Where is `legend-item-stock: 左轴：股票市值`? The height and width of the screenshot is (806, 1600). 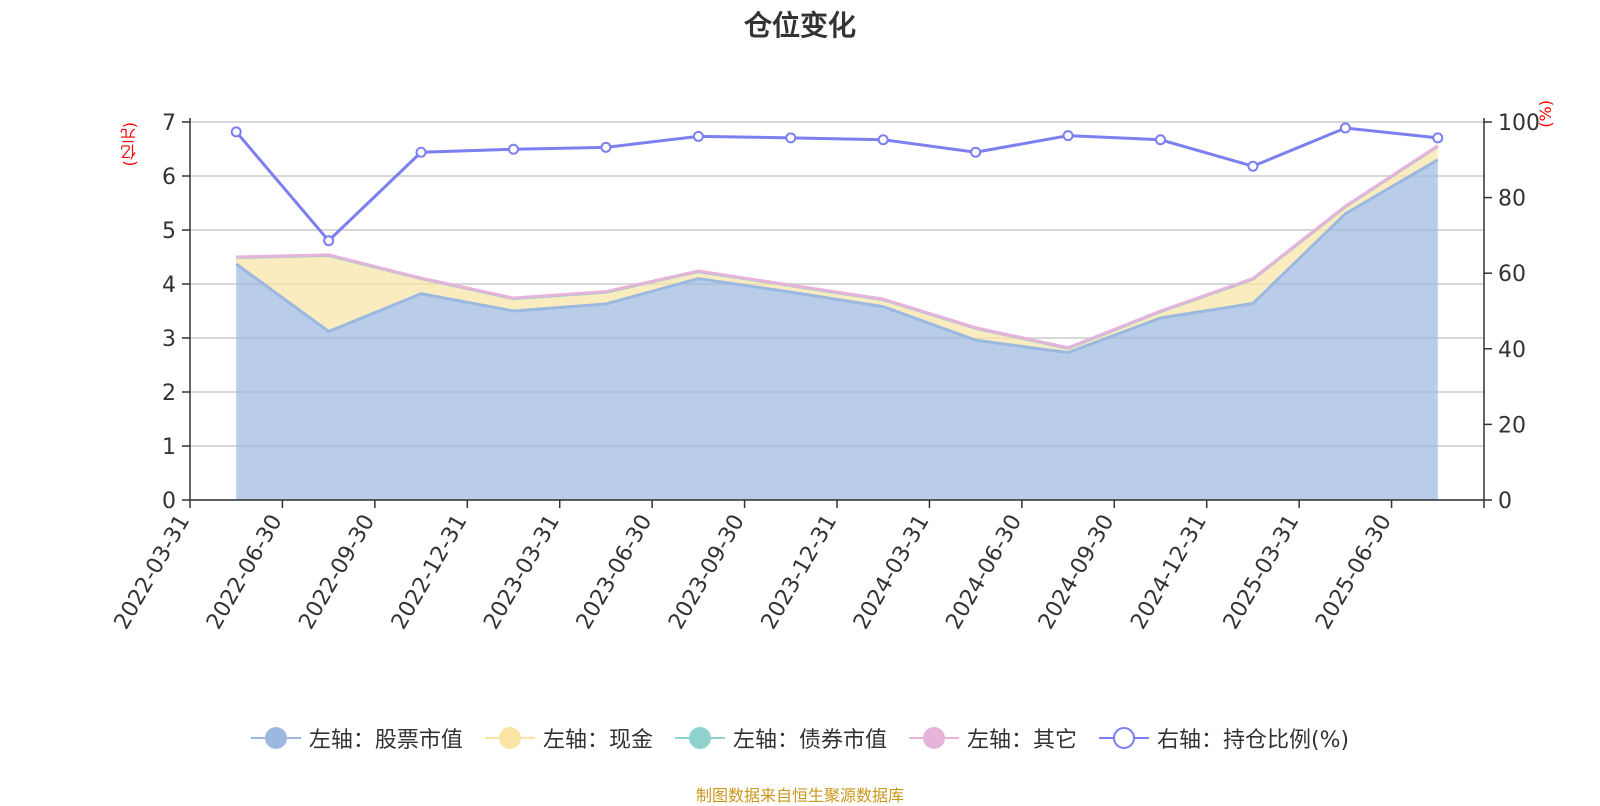
legend-item-stock: 左轴：股票市值 is located at coordinates (356, 738).